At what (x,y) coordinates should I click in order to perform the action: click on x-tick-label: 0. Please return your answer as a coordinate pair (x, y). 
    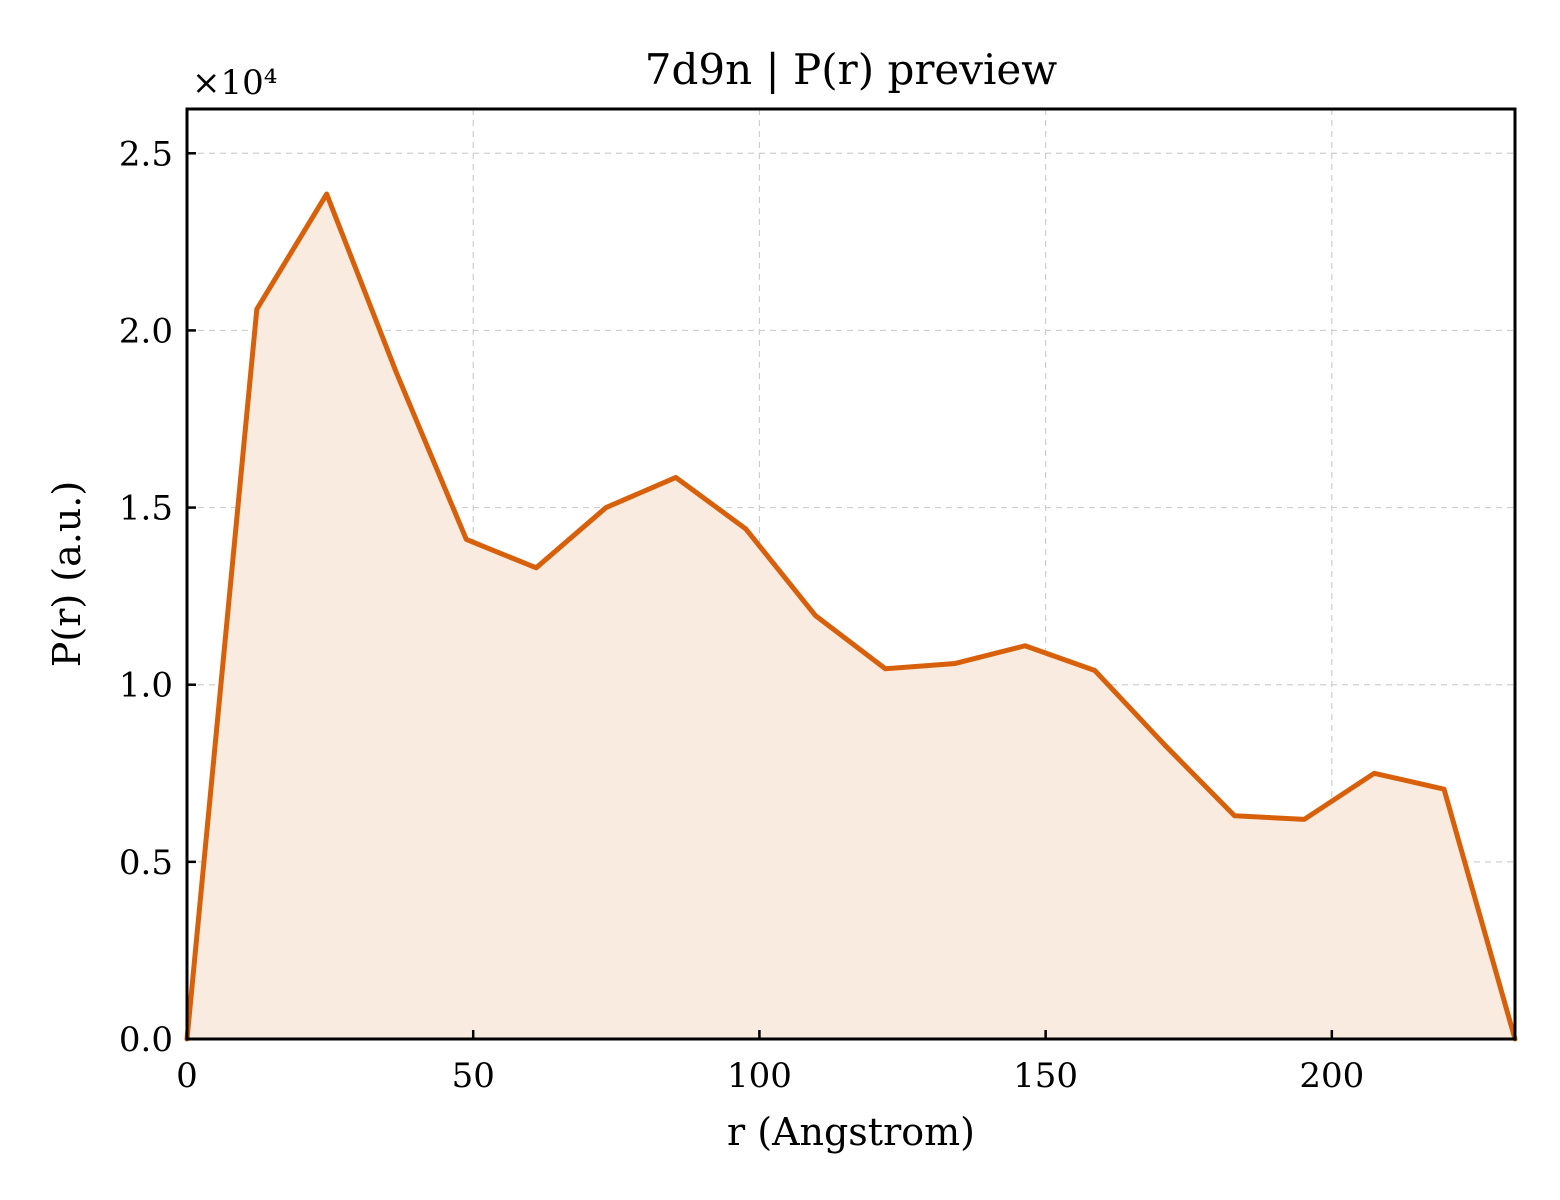
    Looking at the image, I should click on (187, 1076).